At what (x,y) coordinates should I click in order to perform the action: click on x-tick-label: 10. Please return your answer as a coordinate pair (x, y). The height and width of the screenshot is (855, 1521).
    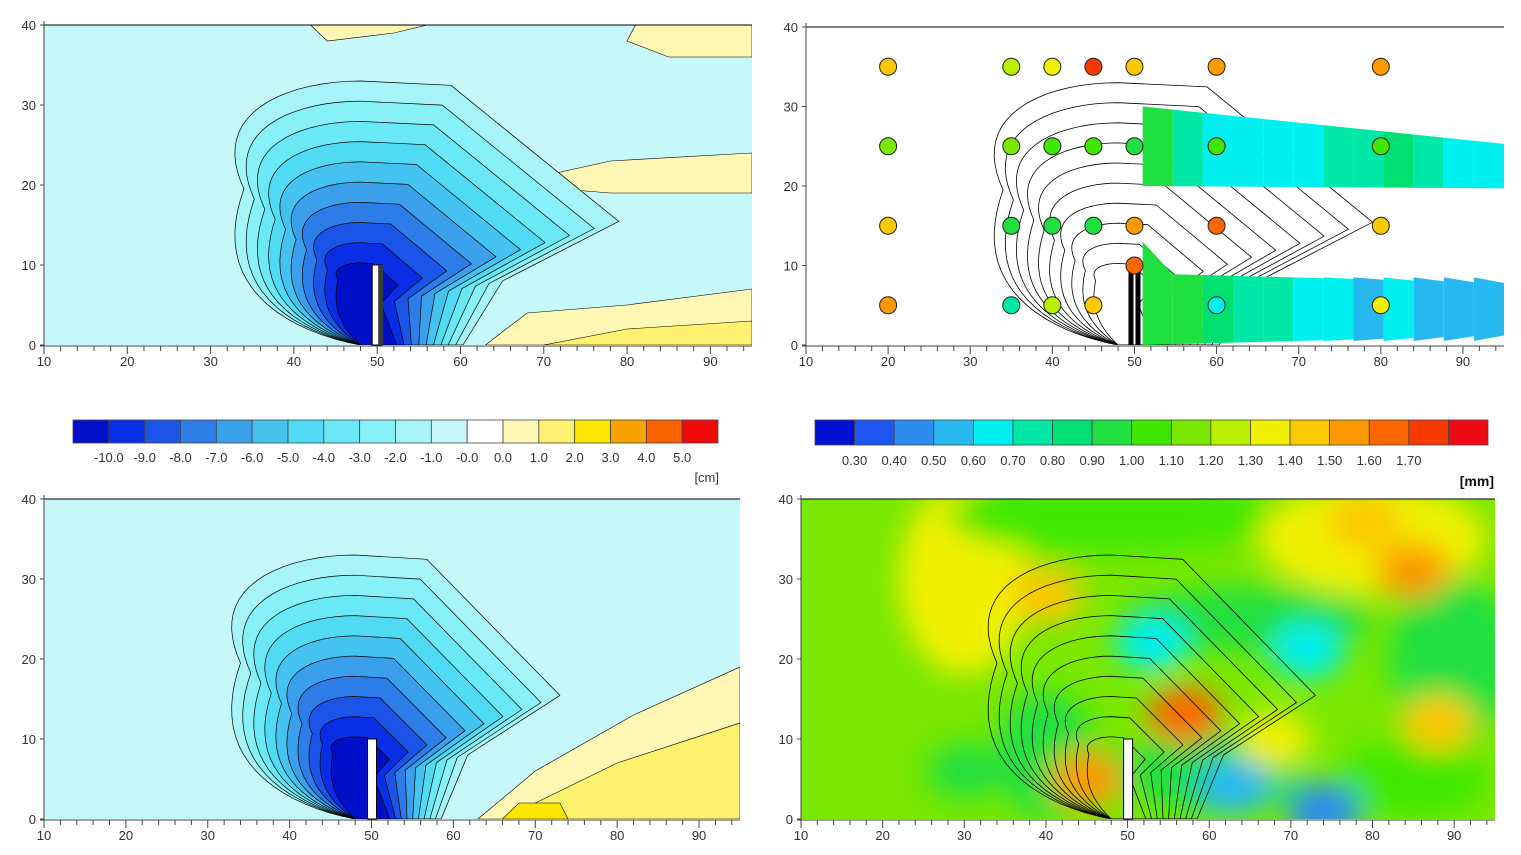
    Looking at the image, I should click on (44, 835).